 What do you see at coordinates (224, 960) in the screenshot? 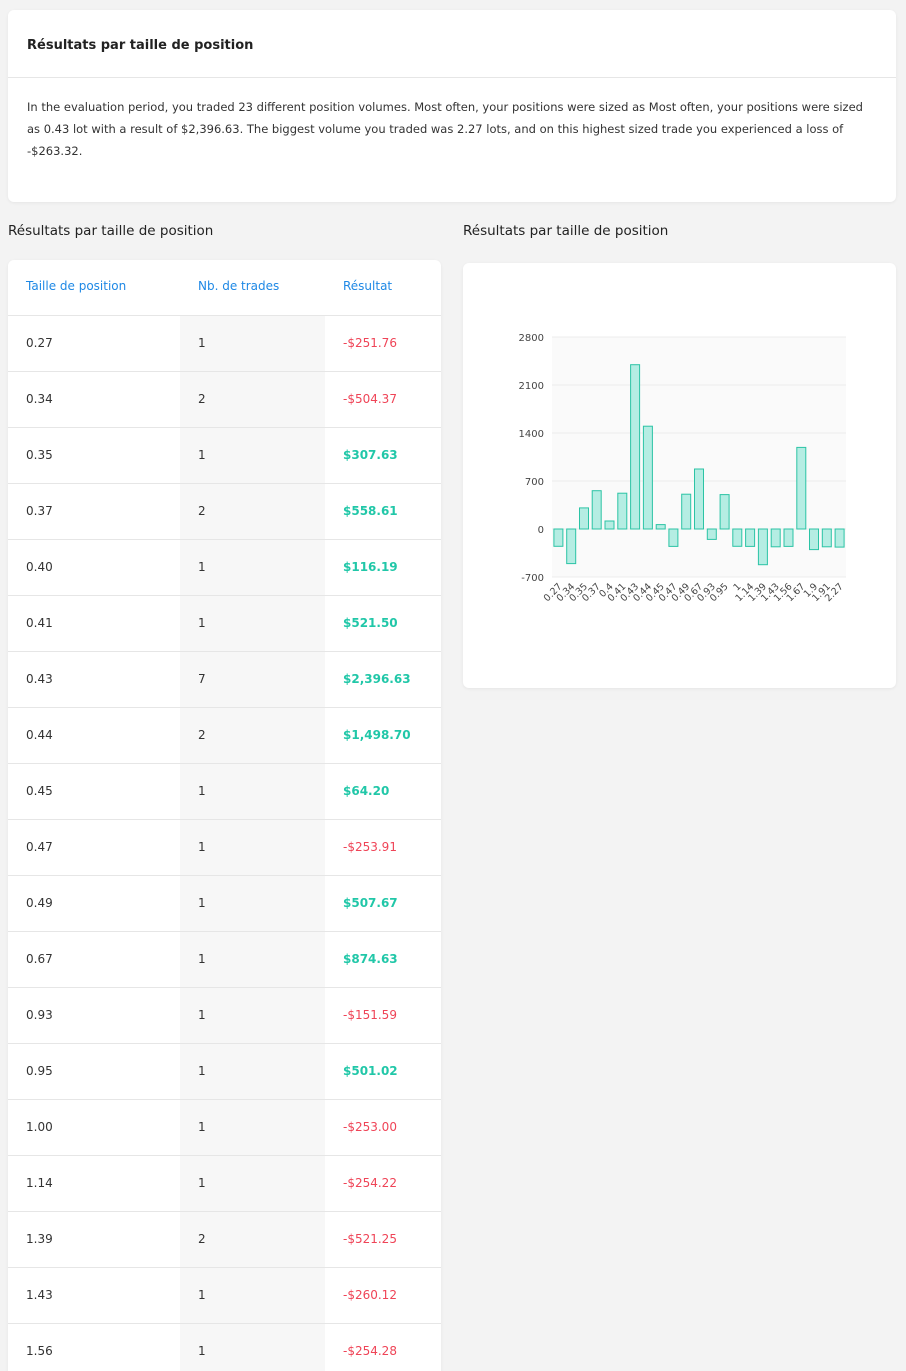
I see `table-row: 0.67 1 $874.63` at bounding box center [224, 960].